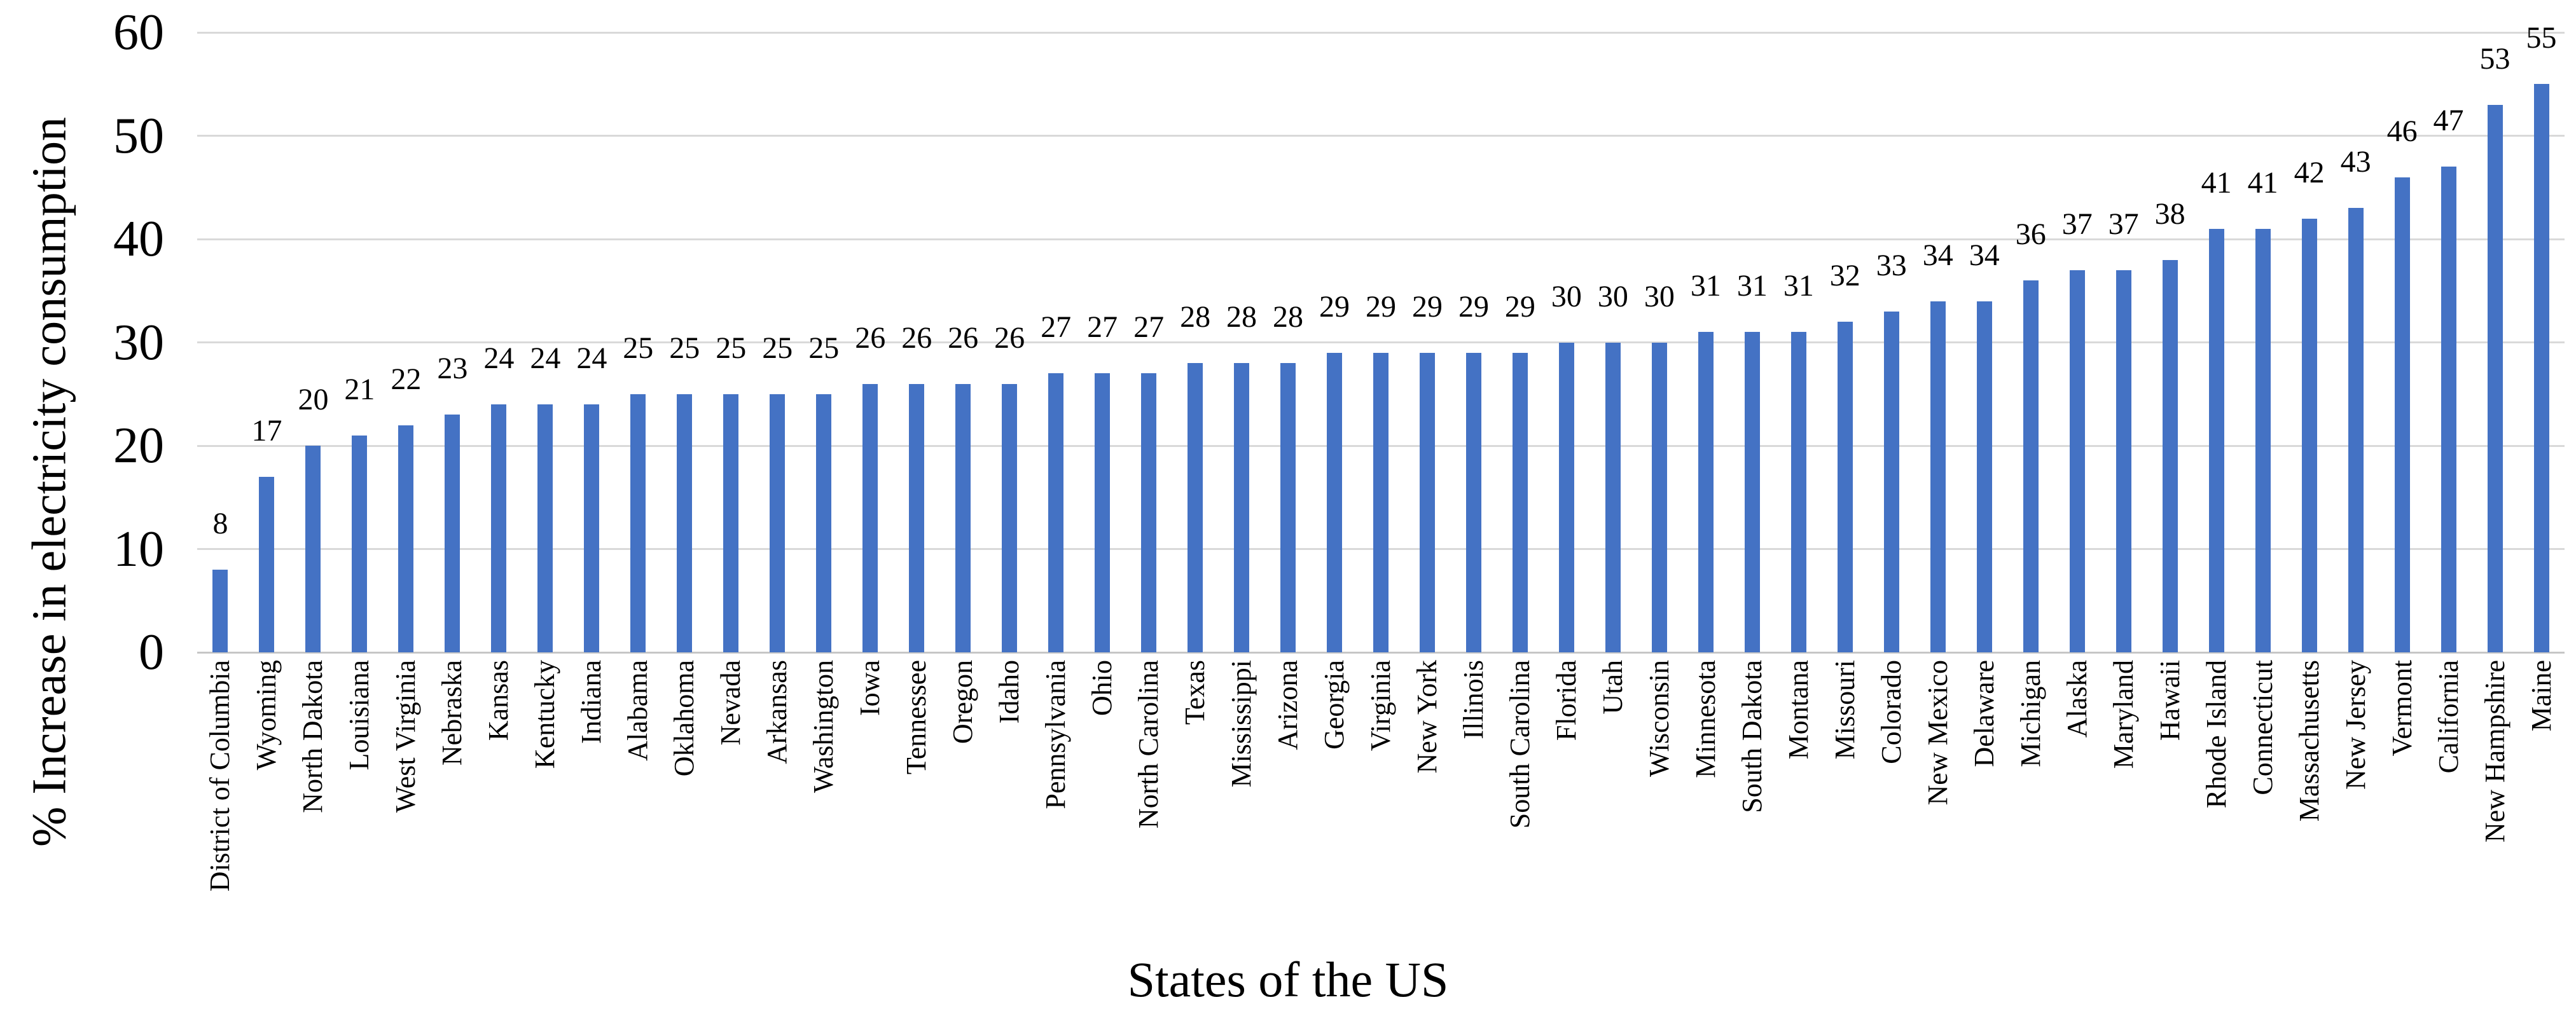  I want to click on state-label: Washington, so click(824, 726).